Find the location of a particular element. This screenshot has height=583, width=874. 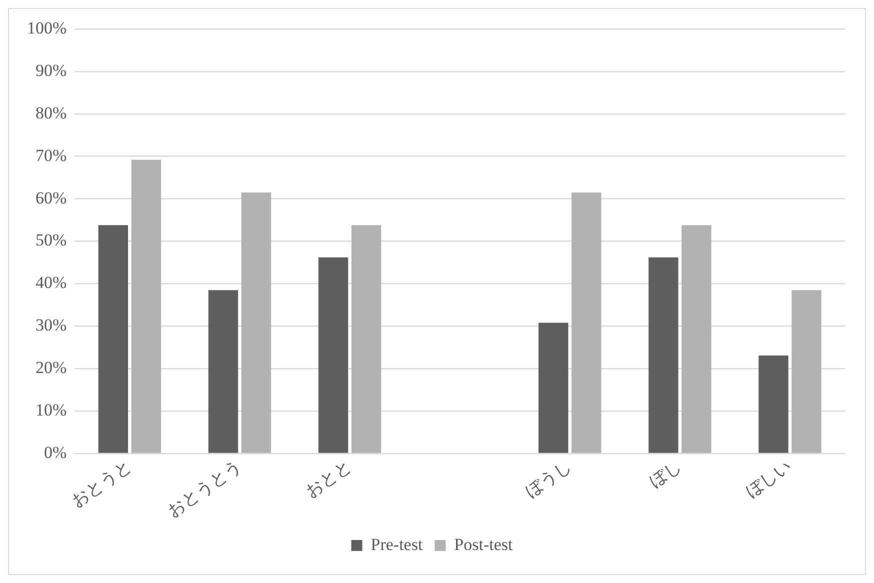

y-tick-label: 70% is located at coordinates (51, 155).